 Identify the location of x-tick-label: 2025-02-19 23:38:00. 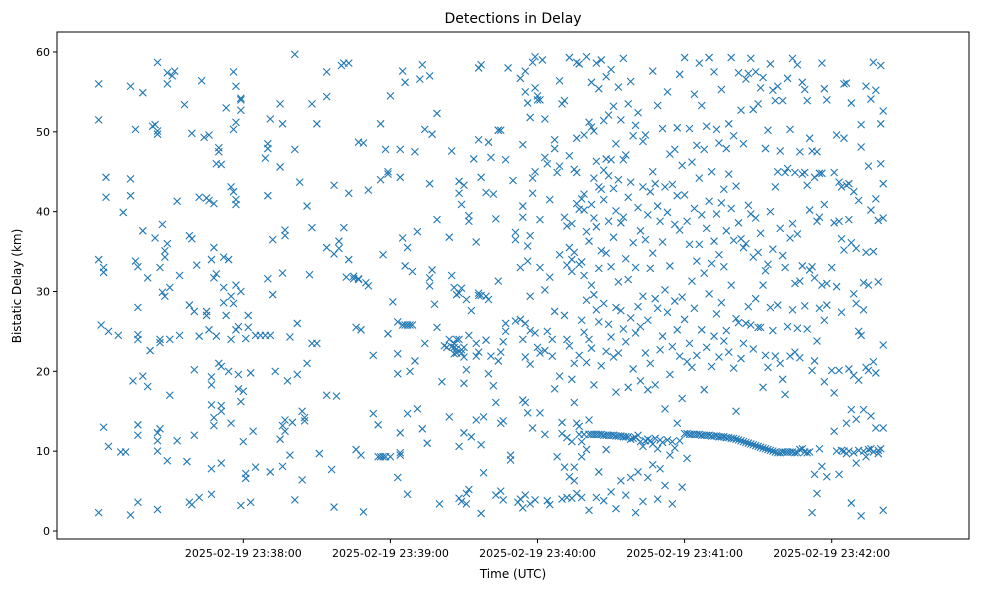
(243, 553).